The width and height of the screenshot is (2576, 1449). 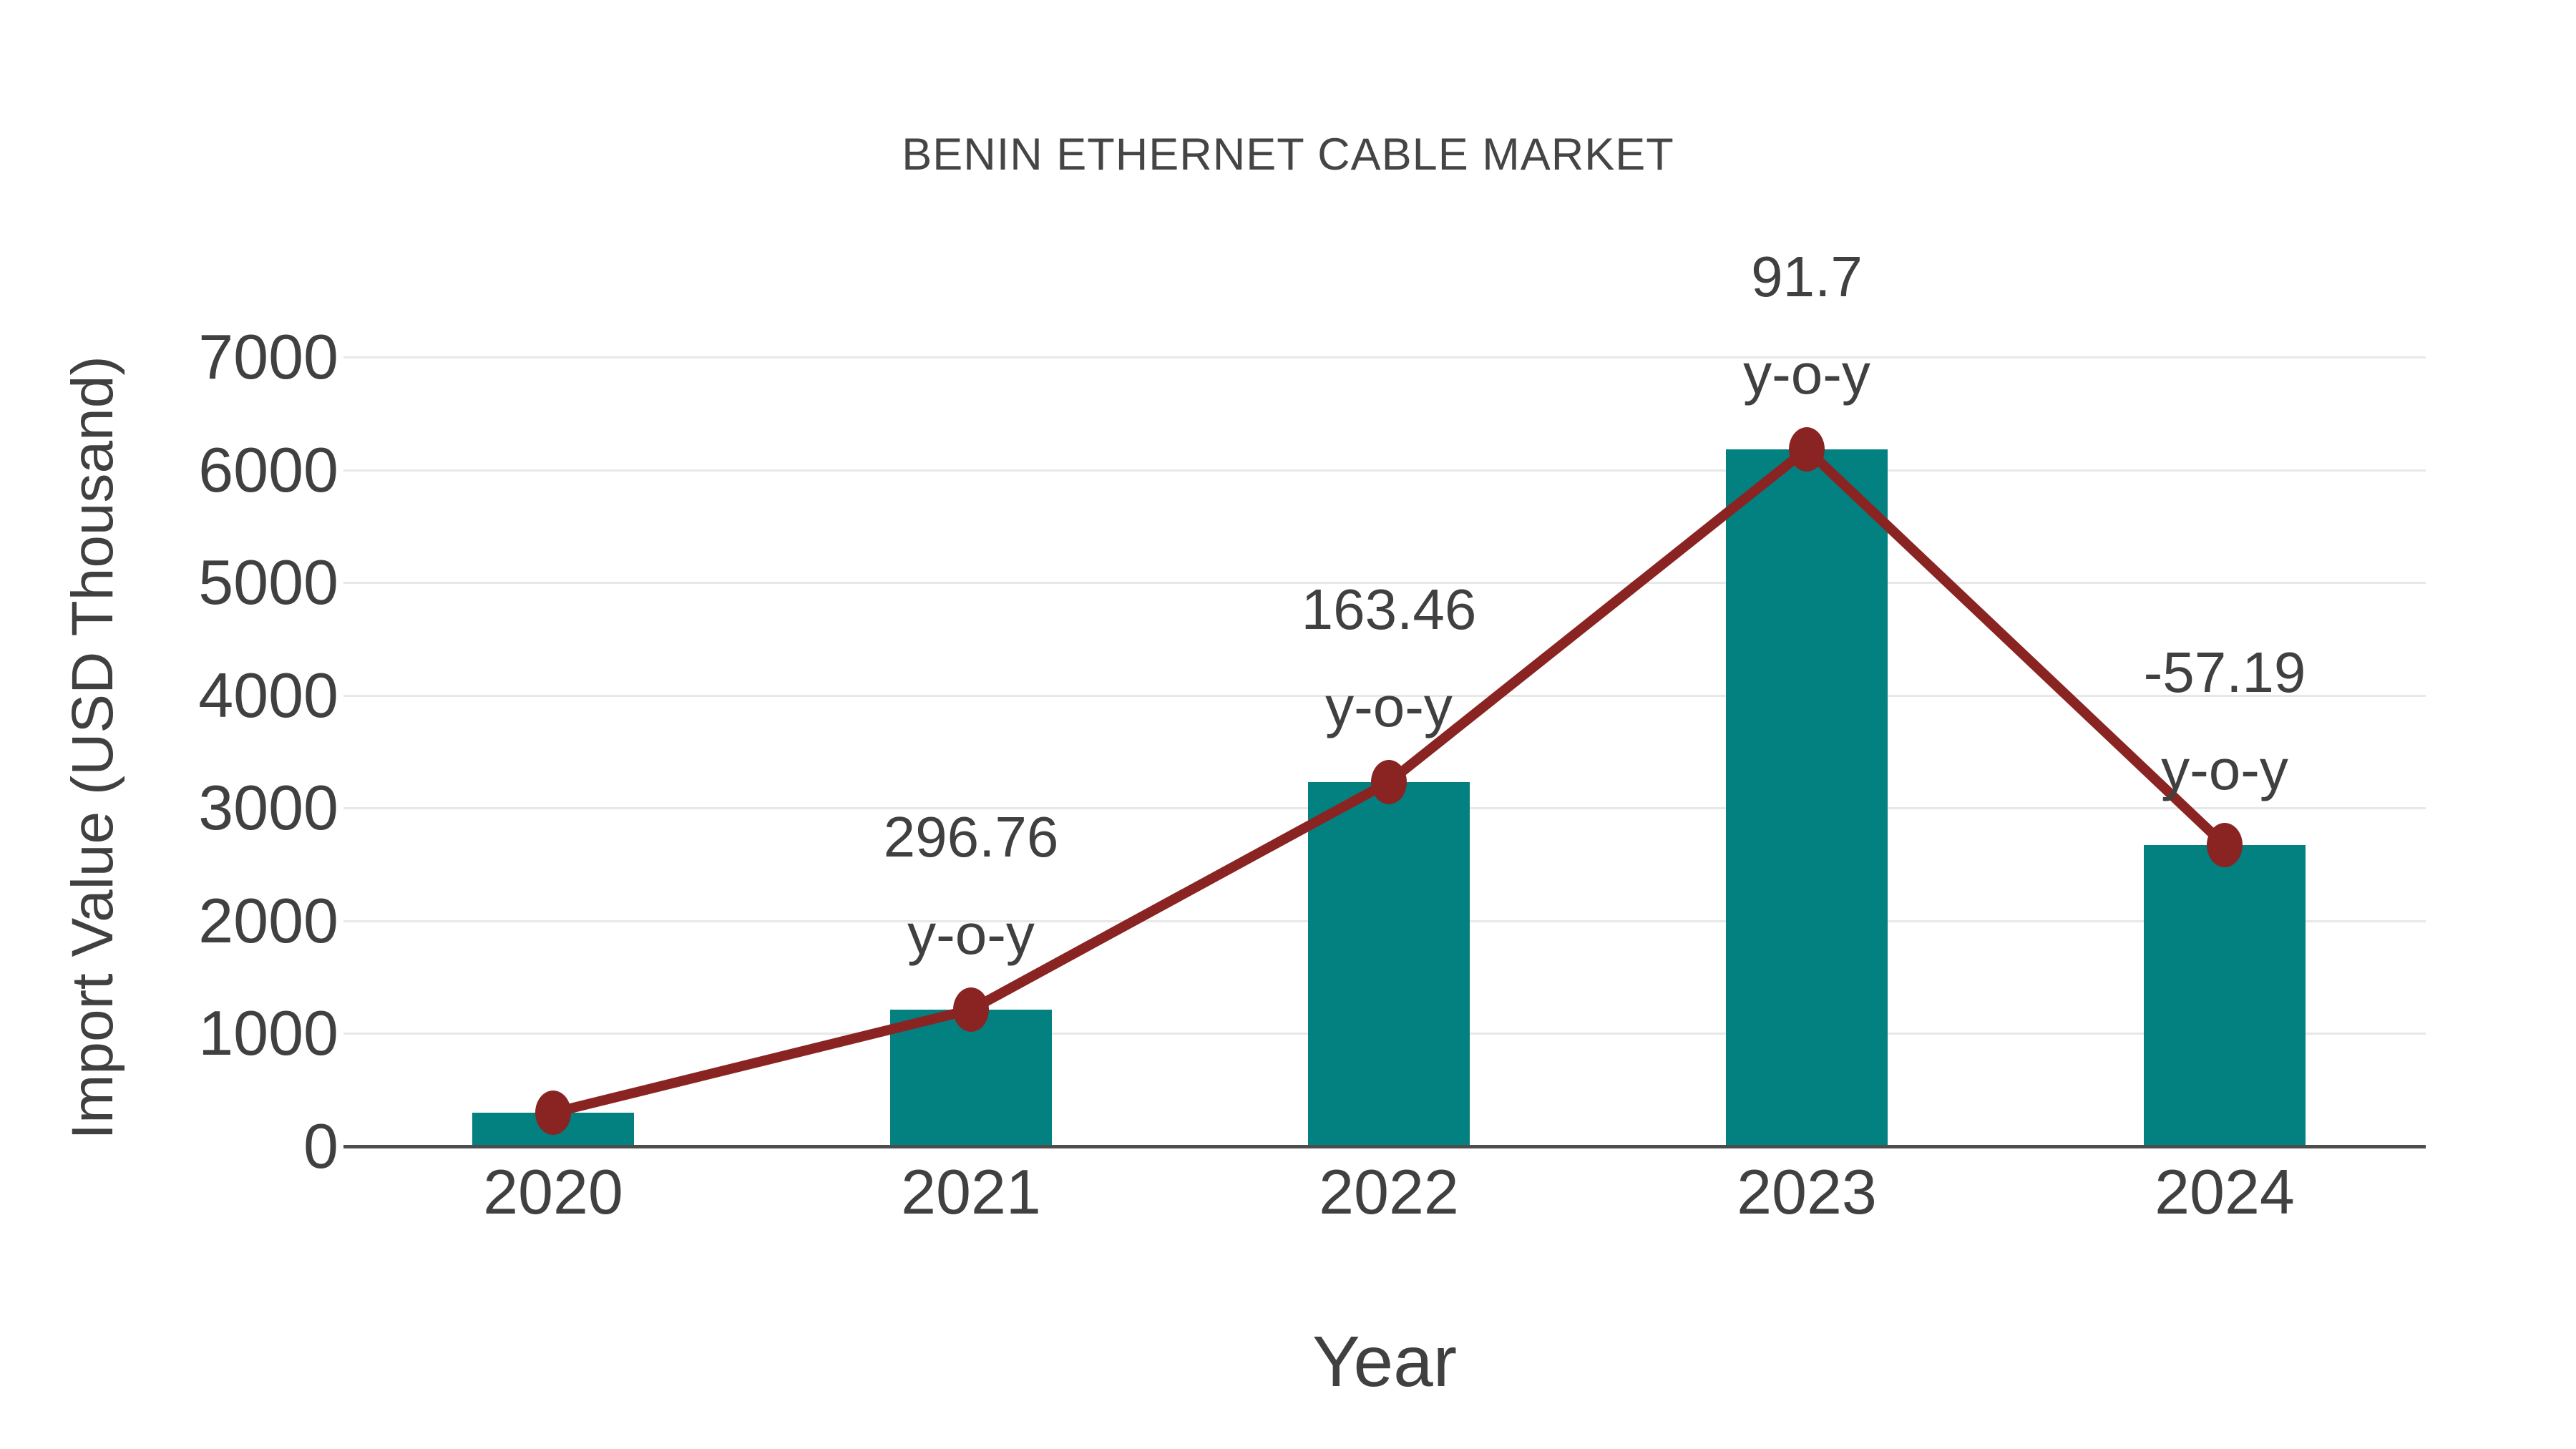 I want to click on x-tick-label: 2024, so click(x=2225, y=1191).